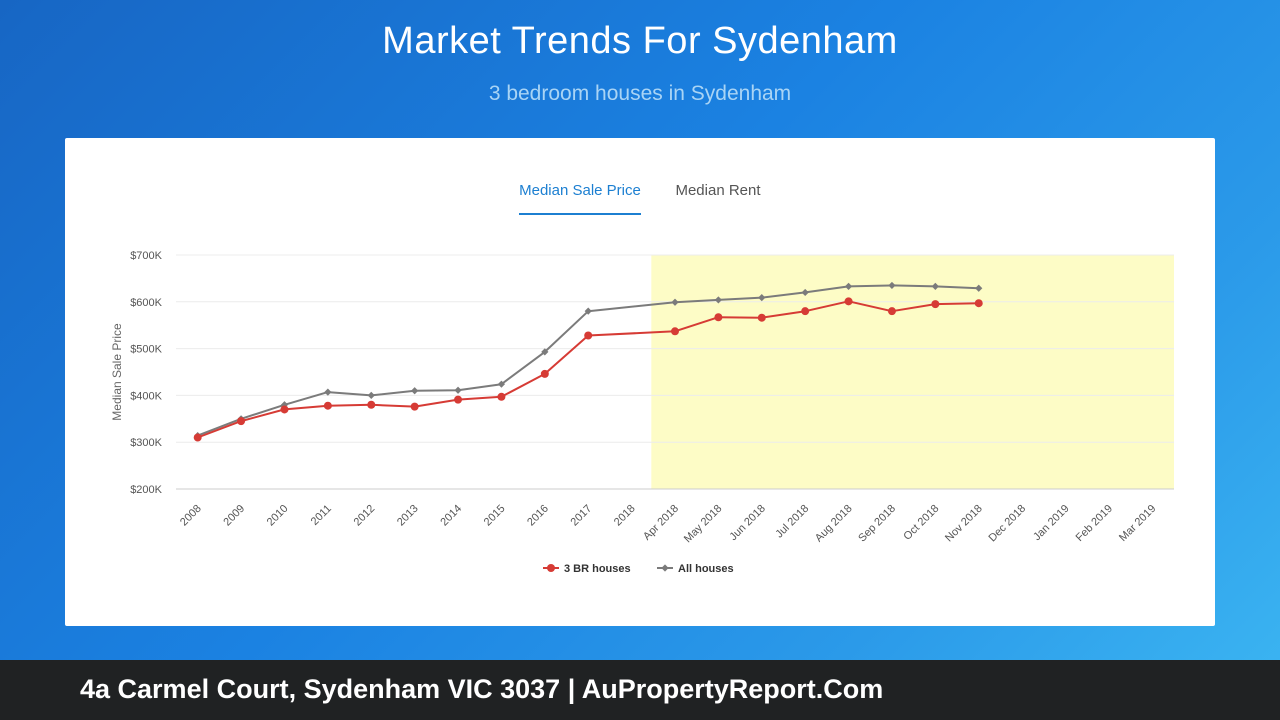  What do you see at coordinates (234, 516) in the screenshot?
I see `x-tick-label: 2009` at bounding box center [234, 516].